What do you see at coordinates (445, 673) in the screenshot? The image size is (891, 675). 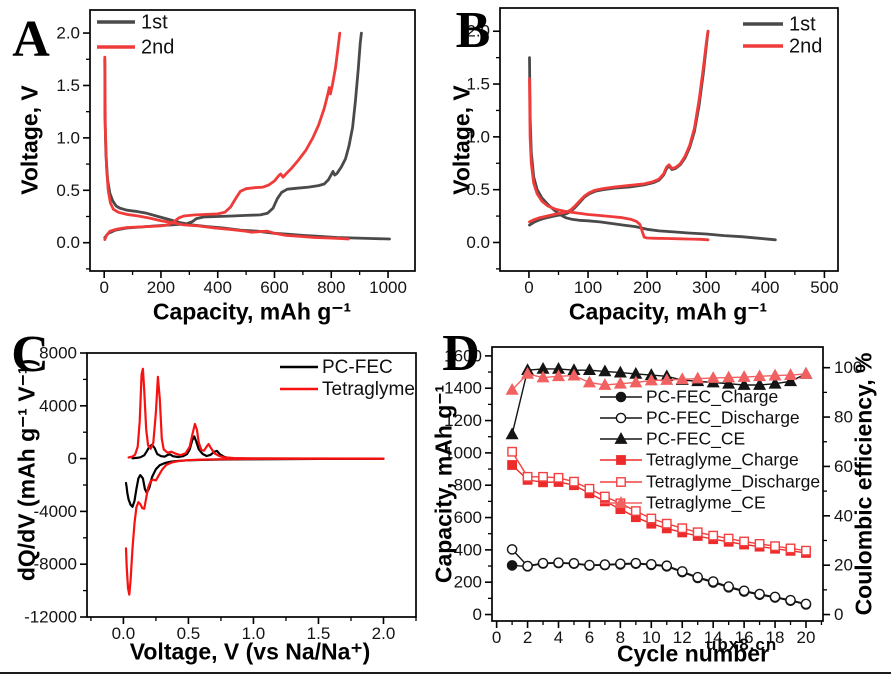 I see `bottom-border` at bounding box center [445, 673].